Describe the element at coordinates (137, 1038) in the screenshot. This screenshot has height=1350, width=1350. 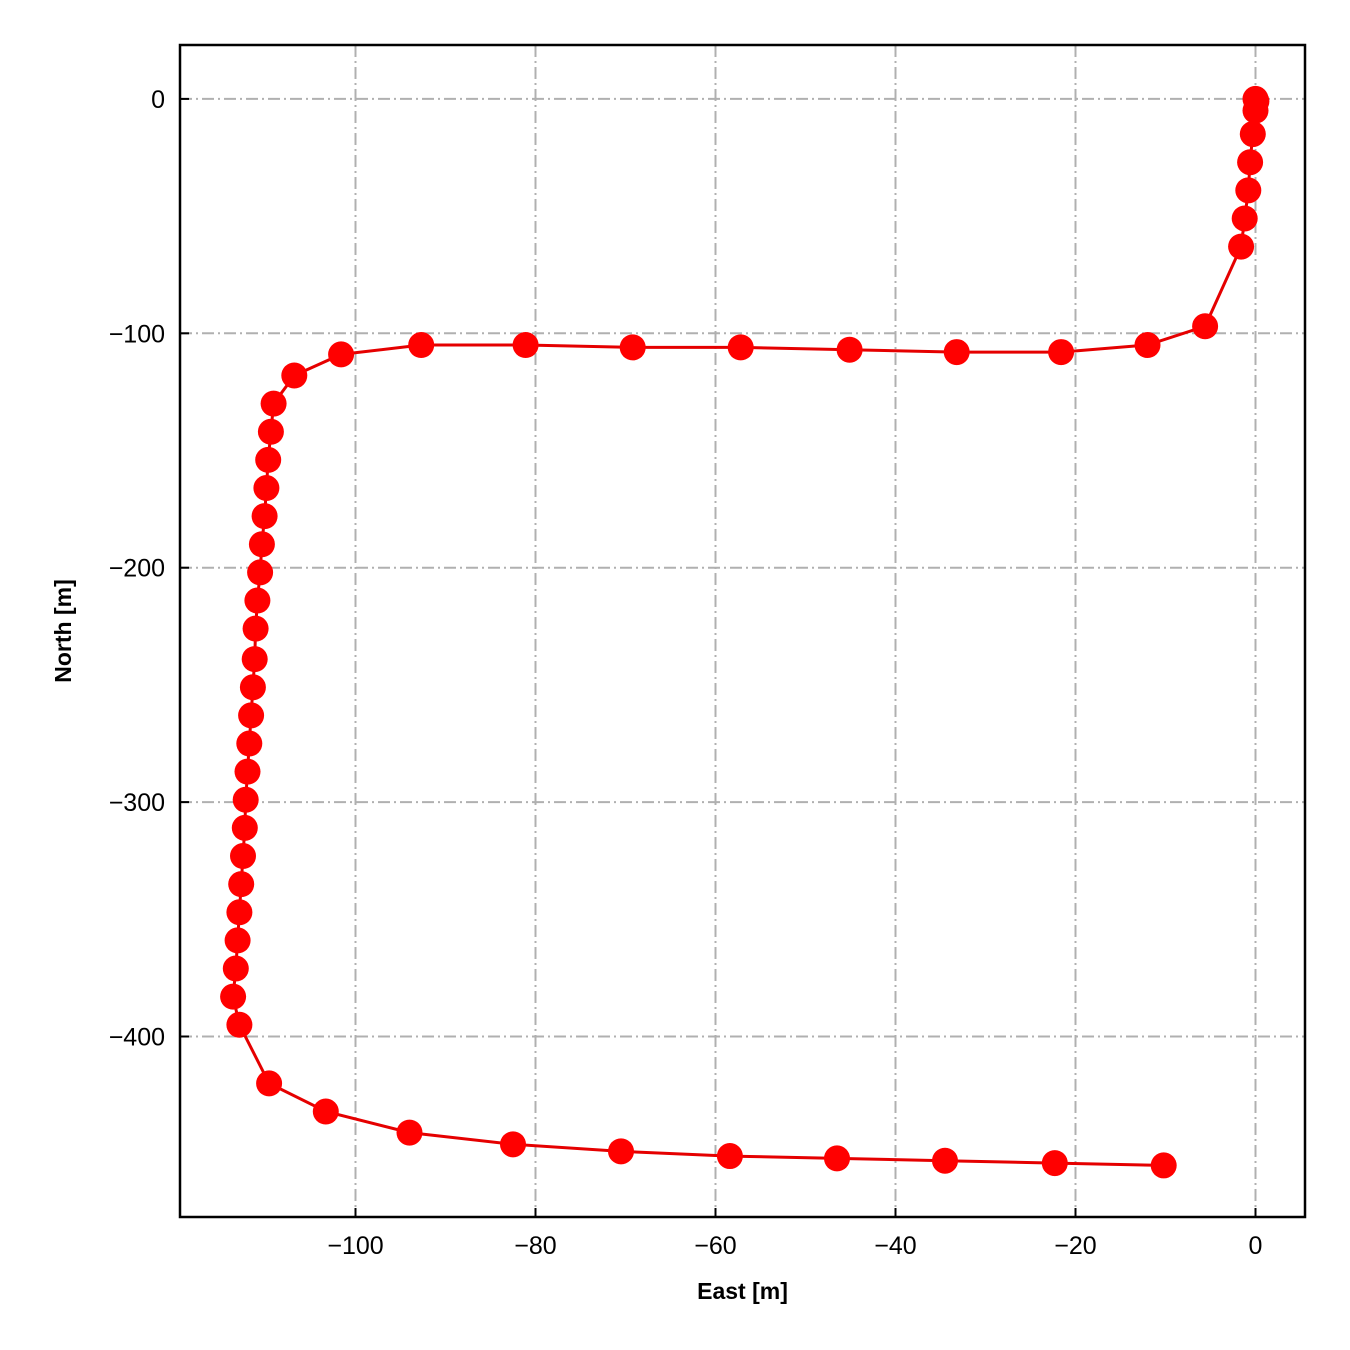
I see `y-tick-label: −400` at that location.